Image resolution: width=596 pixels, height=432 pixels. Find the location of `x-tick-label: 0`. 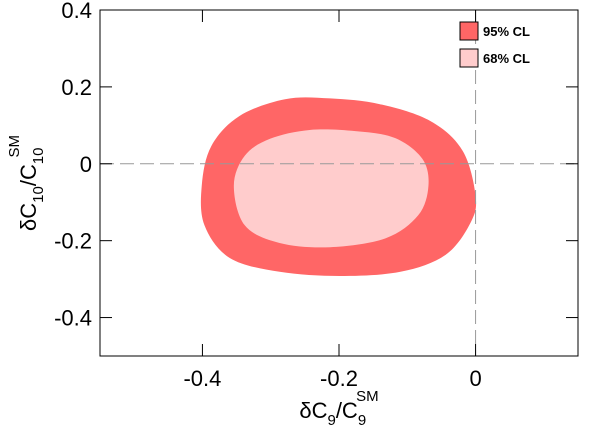

x-tick-label: 0 is located at coordinates (475, 378).